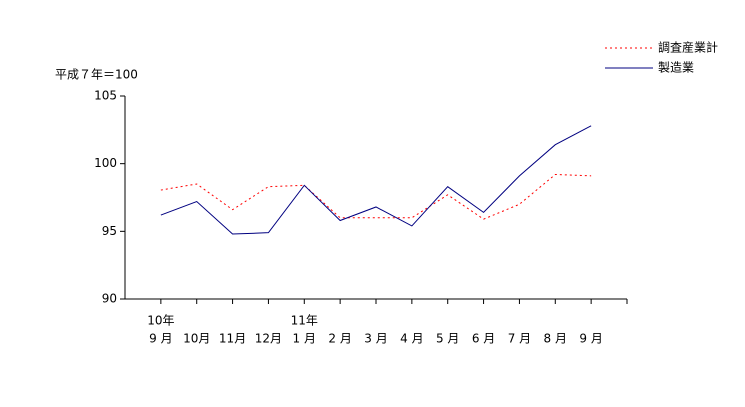 The height and width of the screenshot is (407, 745). I want to click on x-tick-label: 10月, so click(196, 339).